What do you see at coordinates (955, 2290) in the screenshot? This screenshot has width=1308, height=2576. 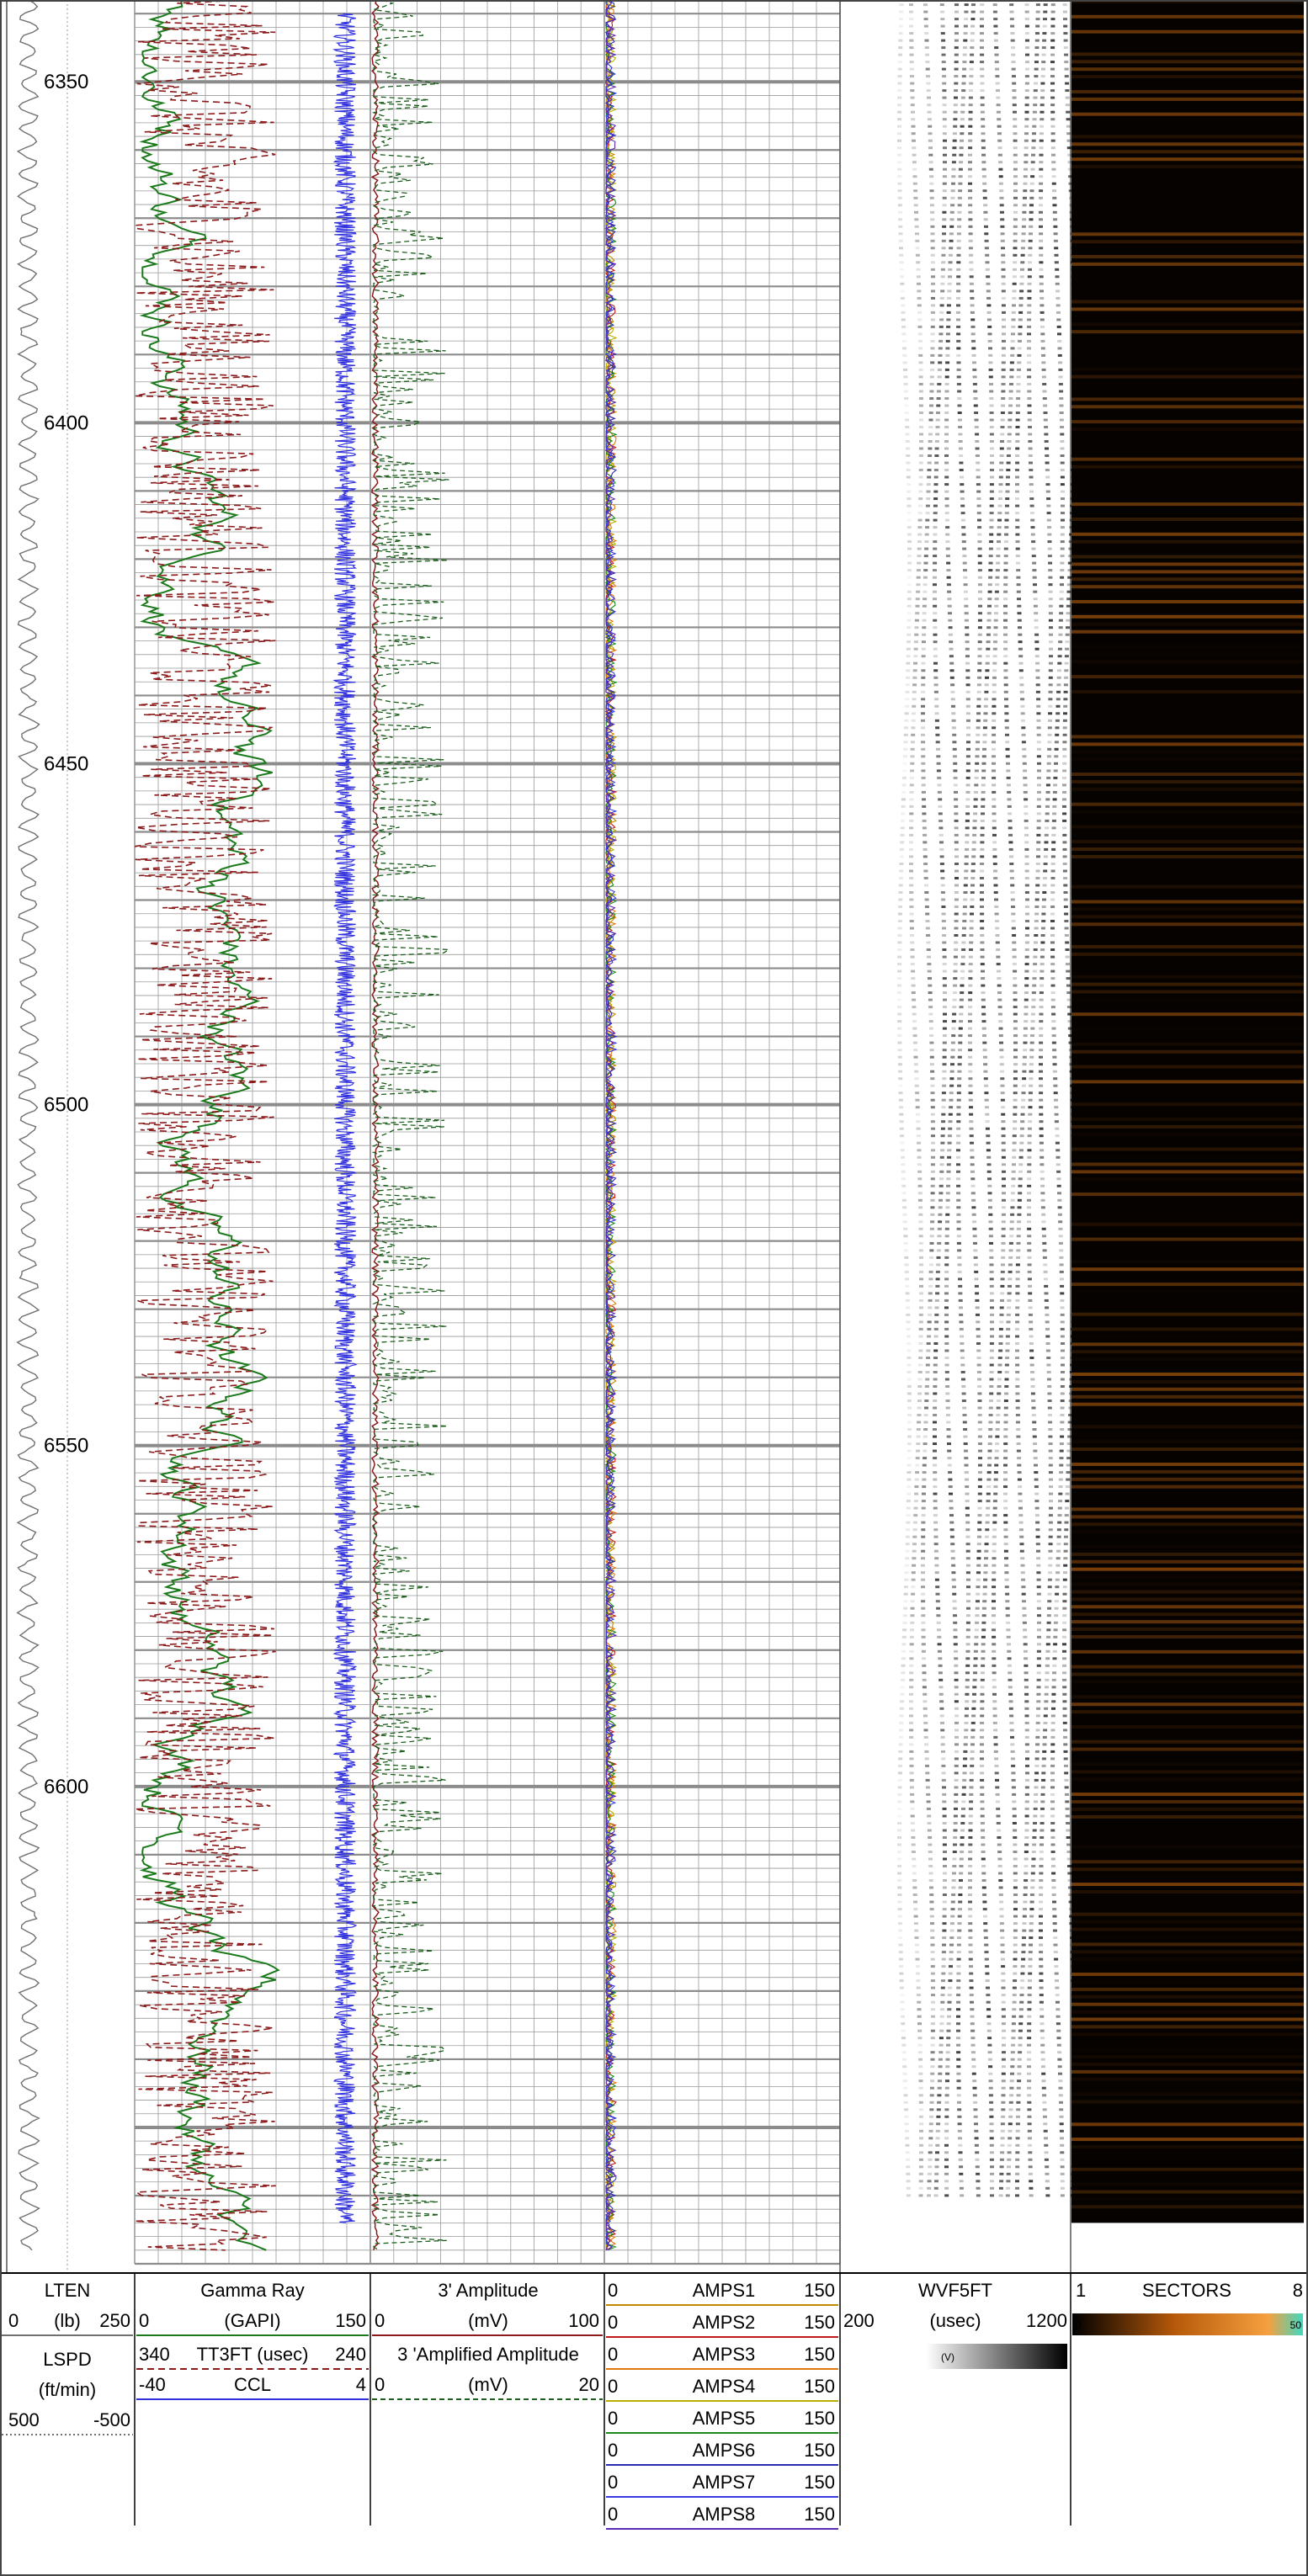 I see `wvf5ft-name: WVF5FT` at bounding box center [955, 2290].